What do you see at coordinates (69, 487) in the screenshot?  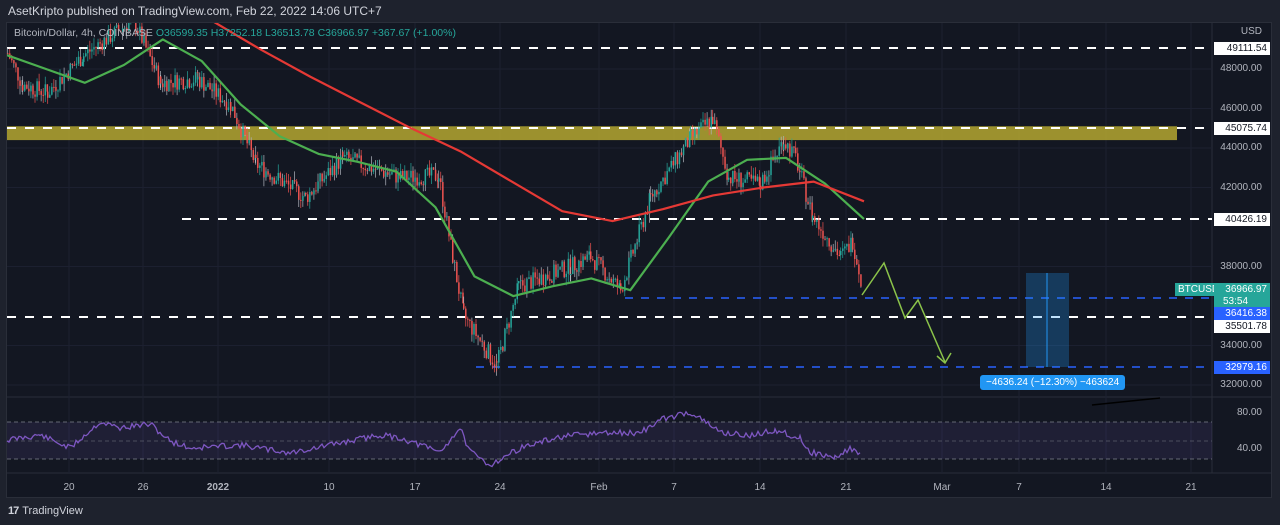 I see `time-tick: 20` at bounding box center [69, 487].